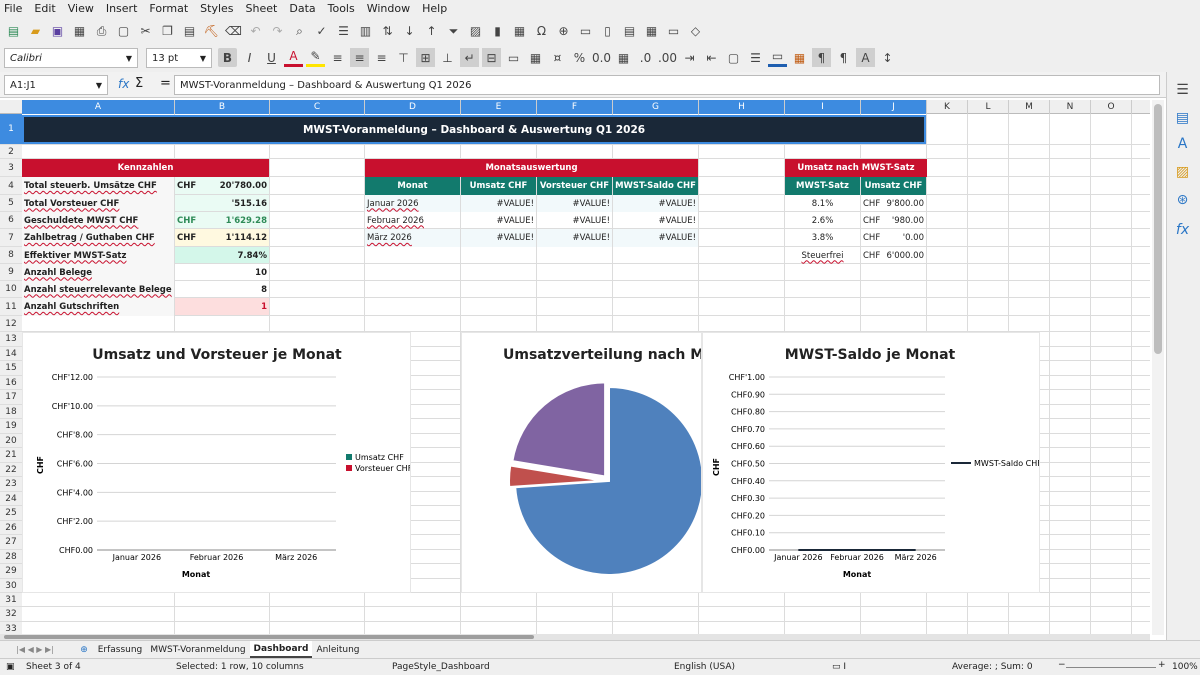 The image size is (1200, 675). I want to click on row-header-11: 11, so click(11, 307).